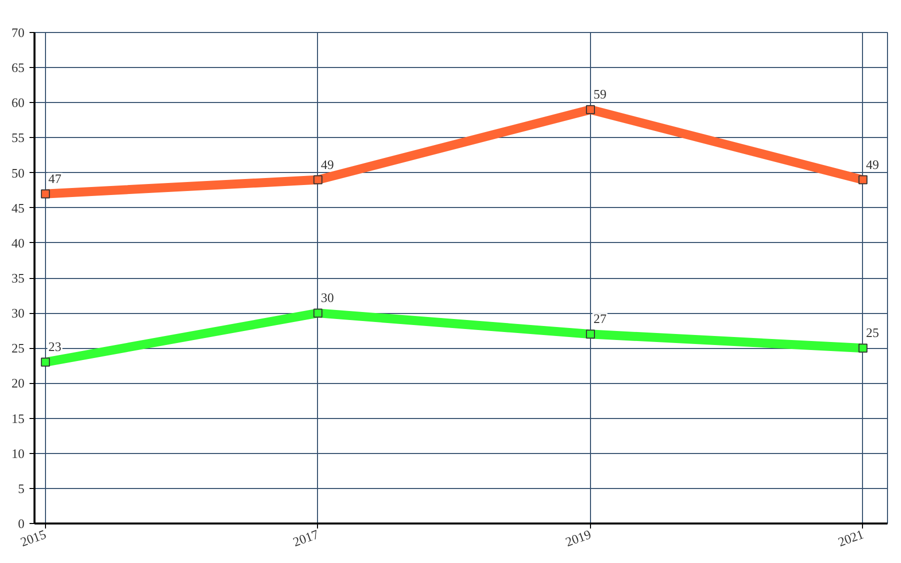  Describe the element at coordinates (55, 346) in the screenshot. I see `data-label: 23` at that location.